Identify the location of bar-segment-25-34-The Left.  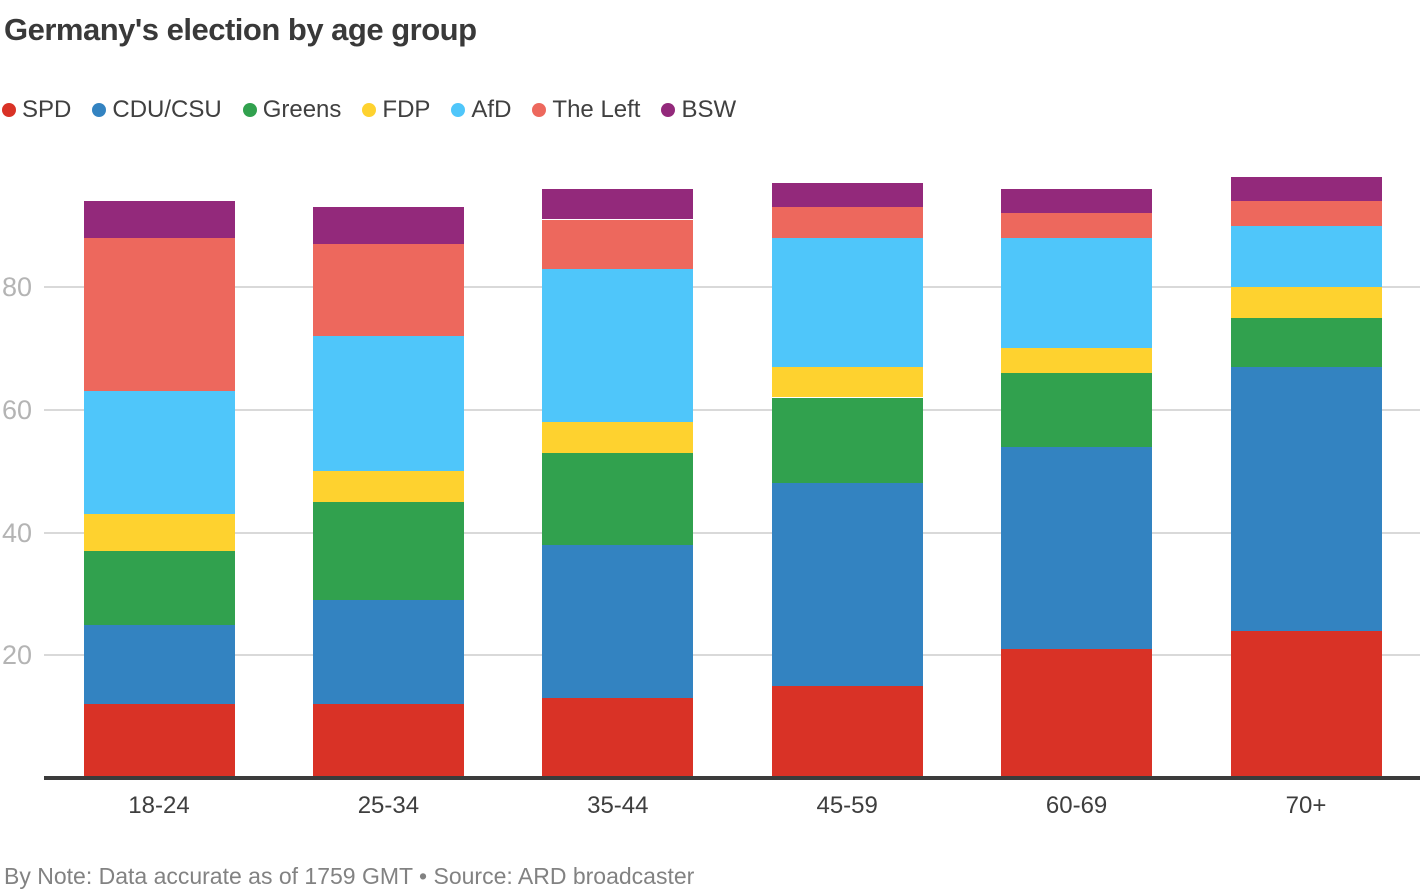
(388, 290).